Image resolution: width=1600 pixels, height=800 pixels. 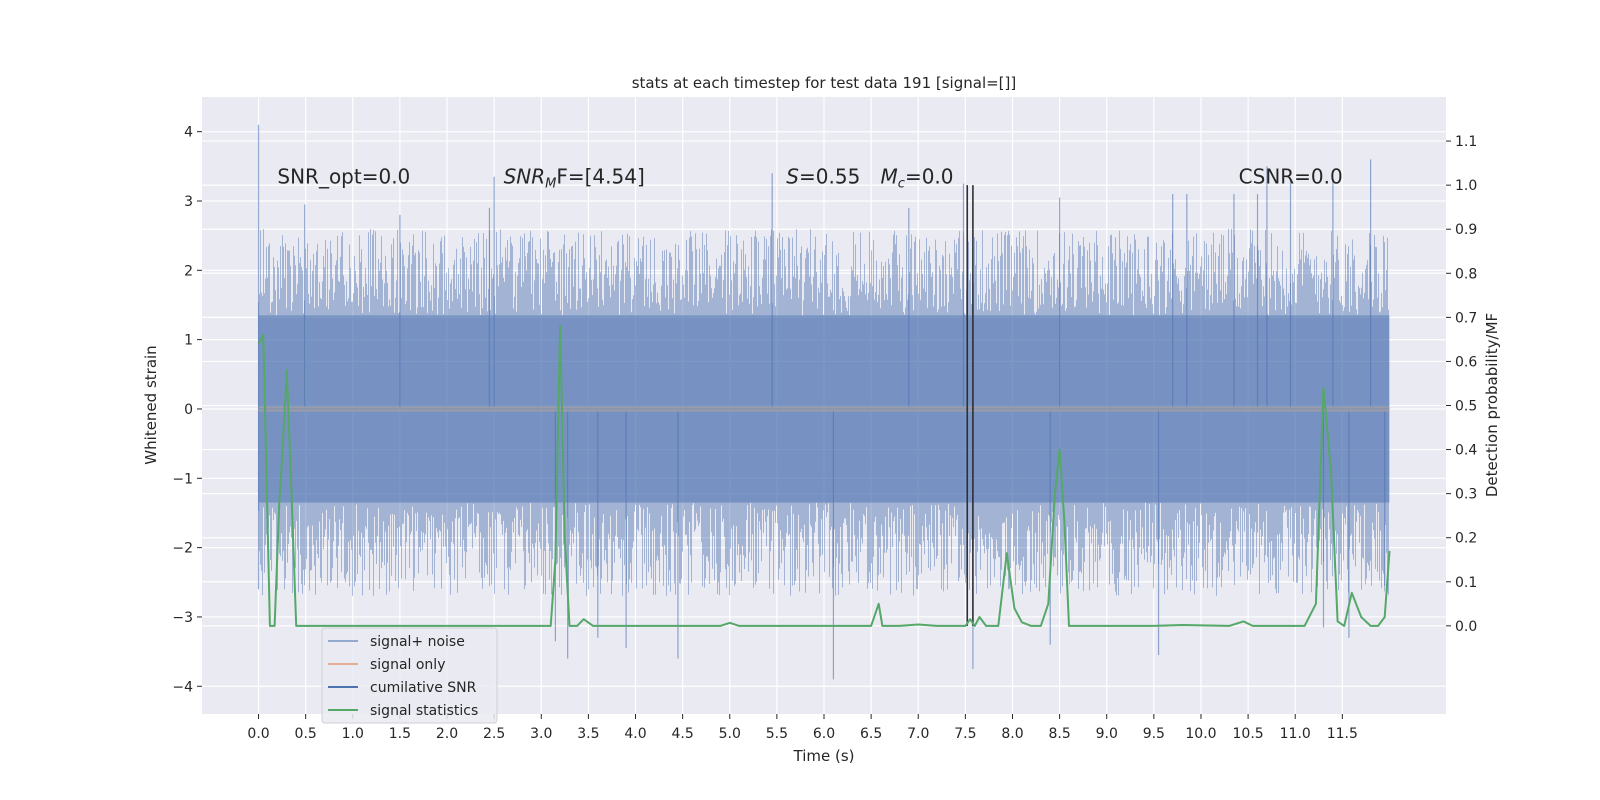 What do you see at coordinates (824, 756) in the screenshot?
I see `x-axis-label: Time (s)` at bounding box center [824, 756].